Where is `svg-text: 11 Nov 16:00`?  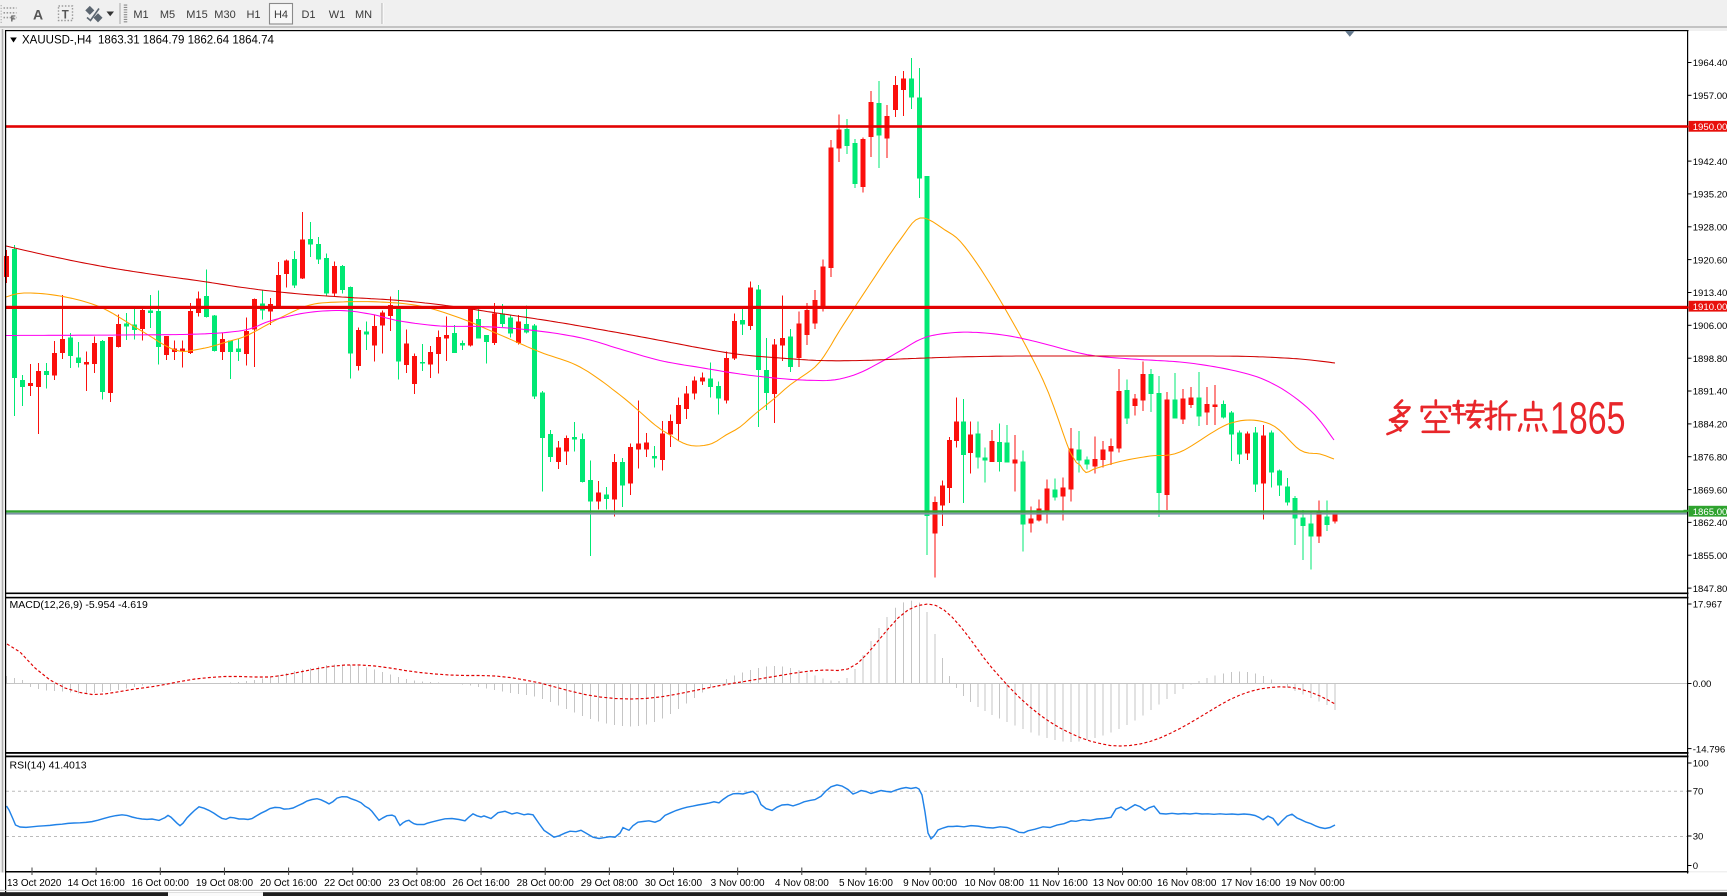
svg-text: 11 Nov 16:00 is located at coordinates (1058, 883).